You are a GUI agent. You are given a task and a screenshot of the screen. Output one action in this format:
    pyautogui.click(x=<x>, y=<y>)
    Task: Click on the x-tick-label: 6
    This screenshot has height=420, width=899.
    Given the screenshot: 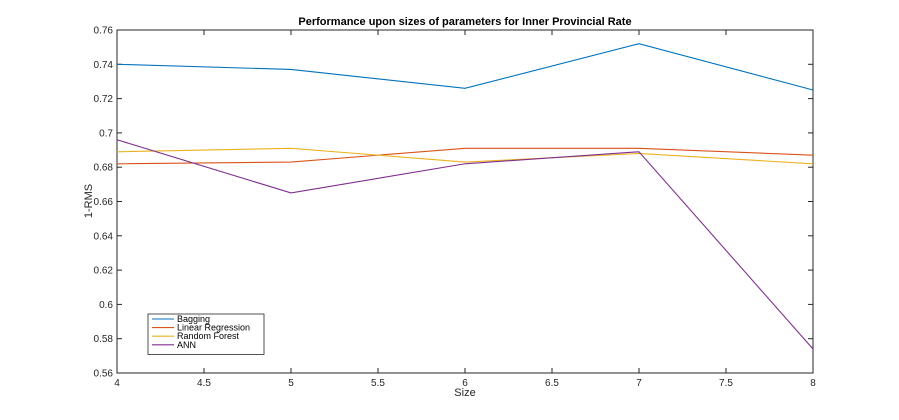 What is the action you would take?
    pyautogui.click(x=465, y=383)
    